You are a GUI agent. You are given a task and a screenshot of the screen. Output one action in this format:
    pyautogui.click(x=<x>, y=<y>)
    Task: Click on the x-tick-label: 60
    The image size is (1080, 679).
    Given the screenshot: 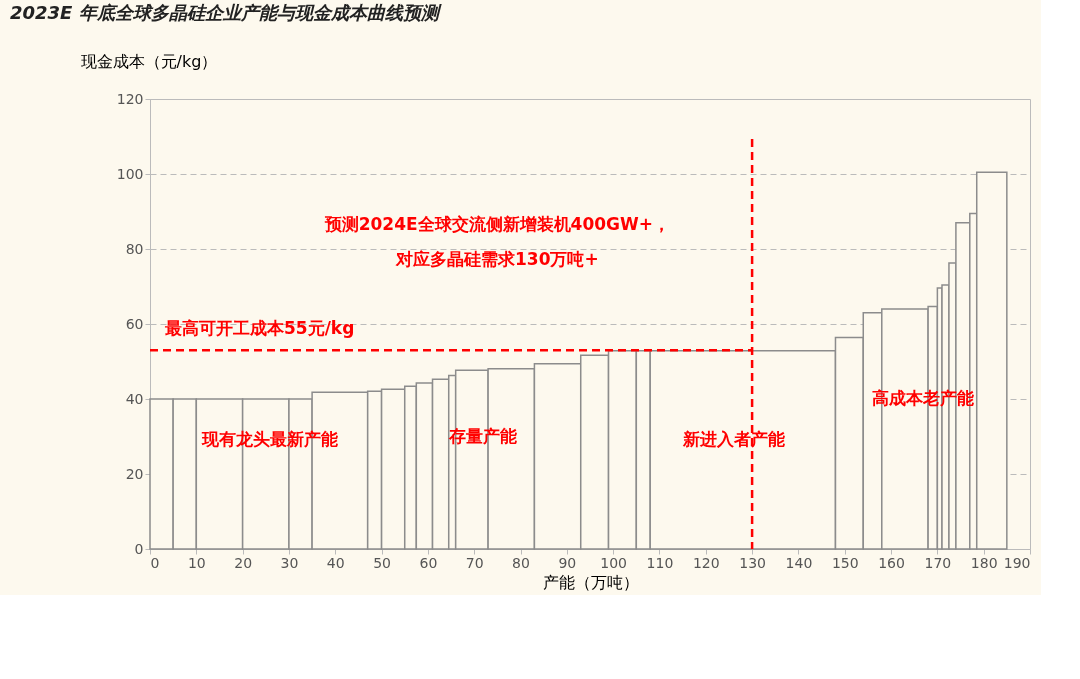 What is the action you would take?
    pyautogui.click(x=428, y=562)
    